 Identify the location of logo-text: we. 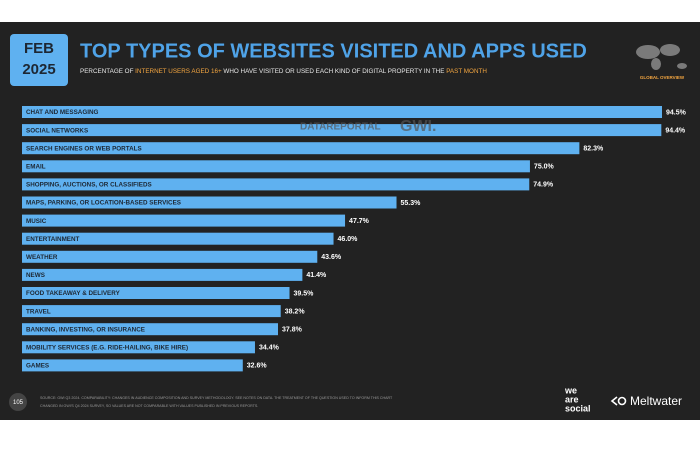
(570, 390).